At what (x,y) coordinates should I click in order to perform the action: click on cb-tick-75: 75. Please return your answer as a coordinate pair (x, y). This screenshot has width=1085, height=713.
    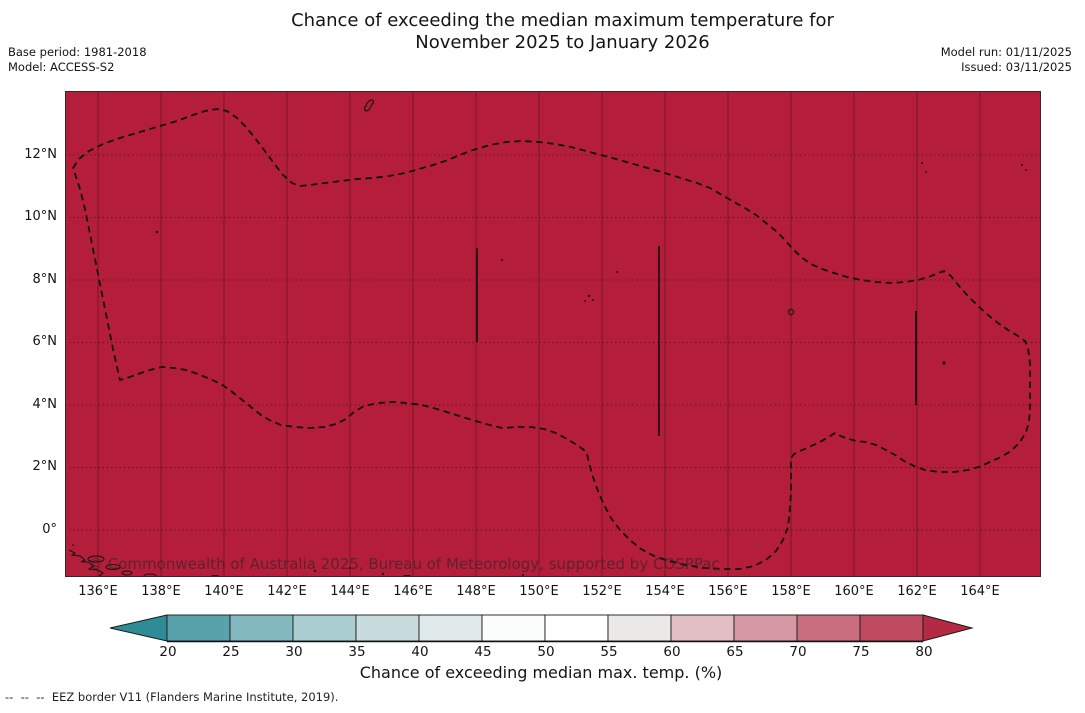
    Looking at the image, I should click on (861, 652).